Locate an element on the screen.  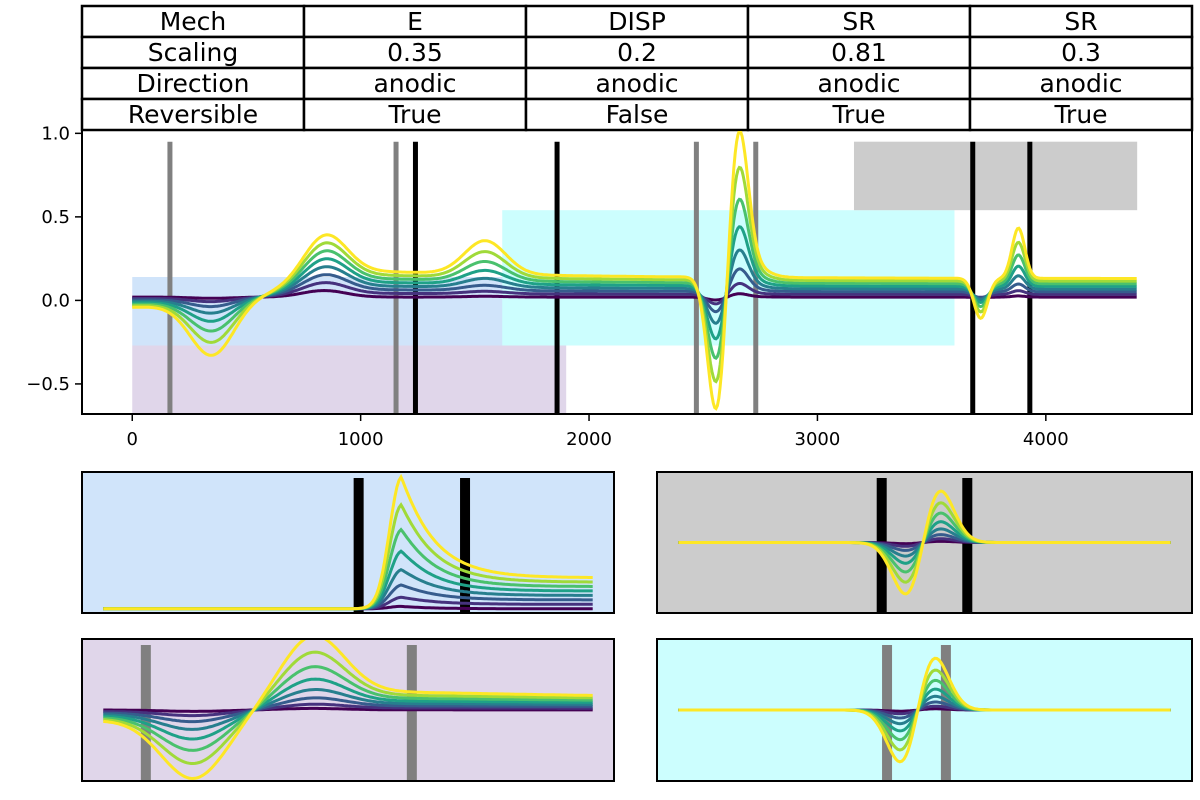
table-value-cell: 0.35 is located at coordinates (415, 52).